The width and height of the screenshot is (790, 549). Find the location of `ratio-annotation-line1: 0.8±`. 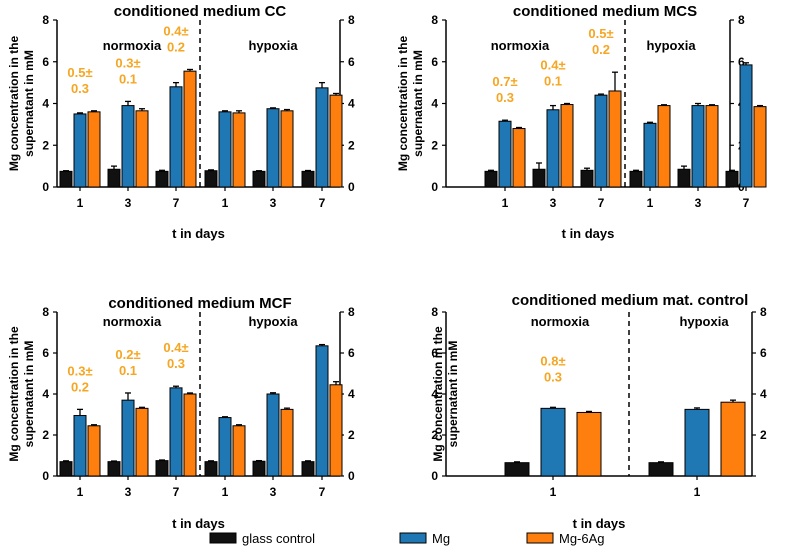

ratio-annotation-line1: 0.8± is located at coordinates (552, 360).